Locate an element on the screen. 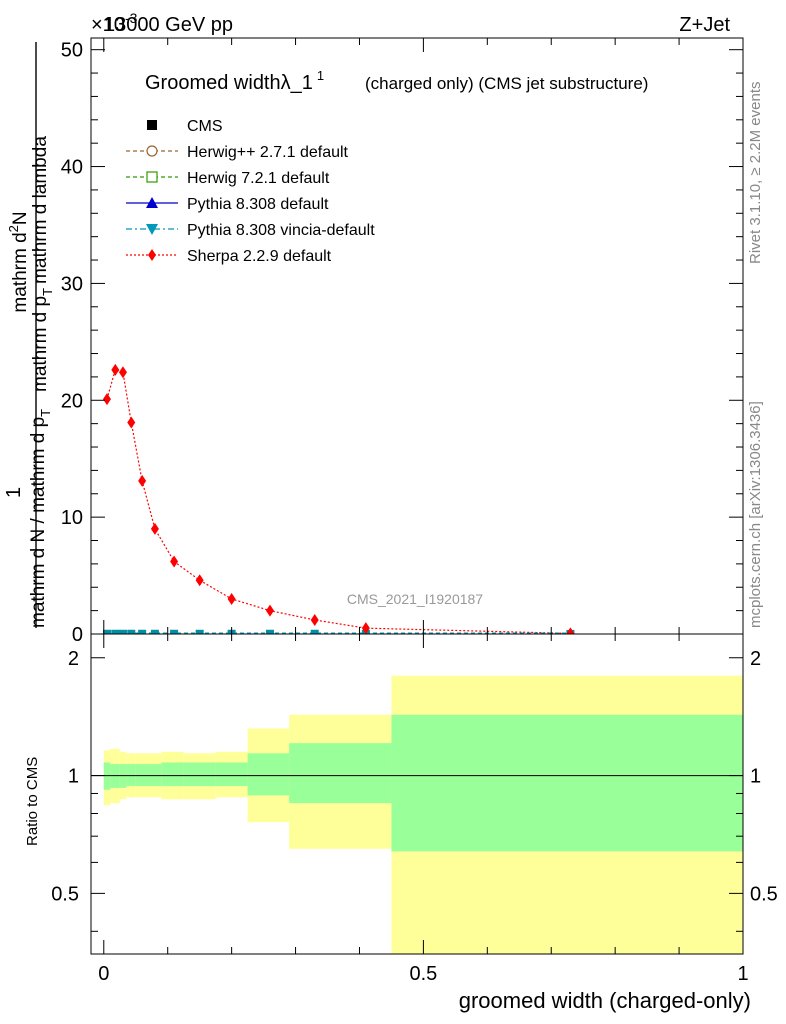  ratio-ytick-label-2: 2 is located at coordinates (73, 659).